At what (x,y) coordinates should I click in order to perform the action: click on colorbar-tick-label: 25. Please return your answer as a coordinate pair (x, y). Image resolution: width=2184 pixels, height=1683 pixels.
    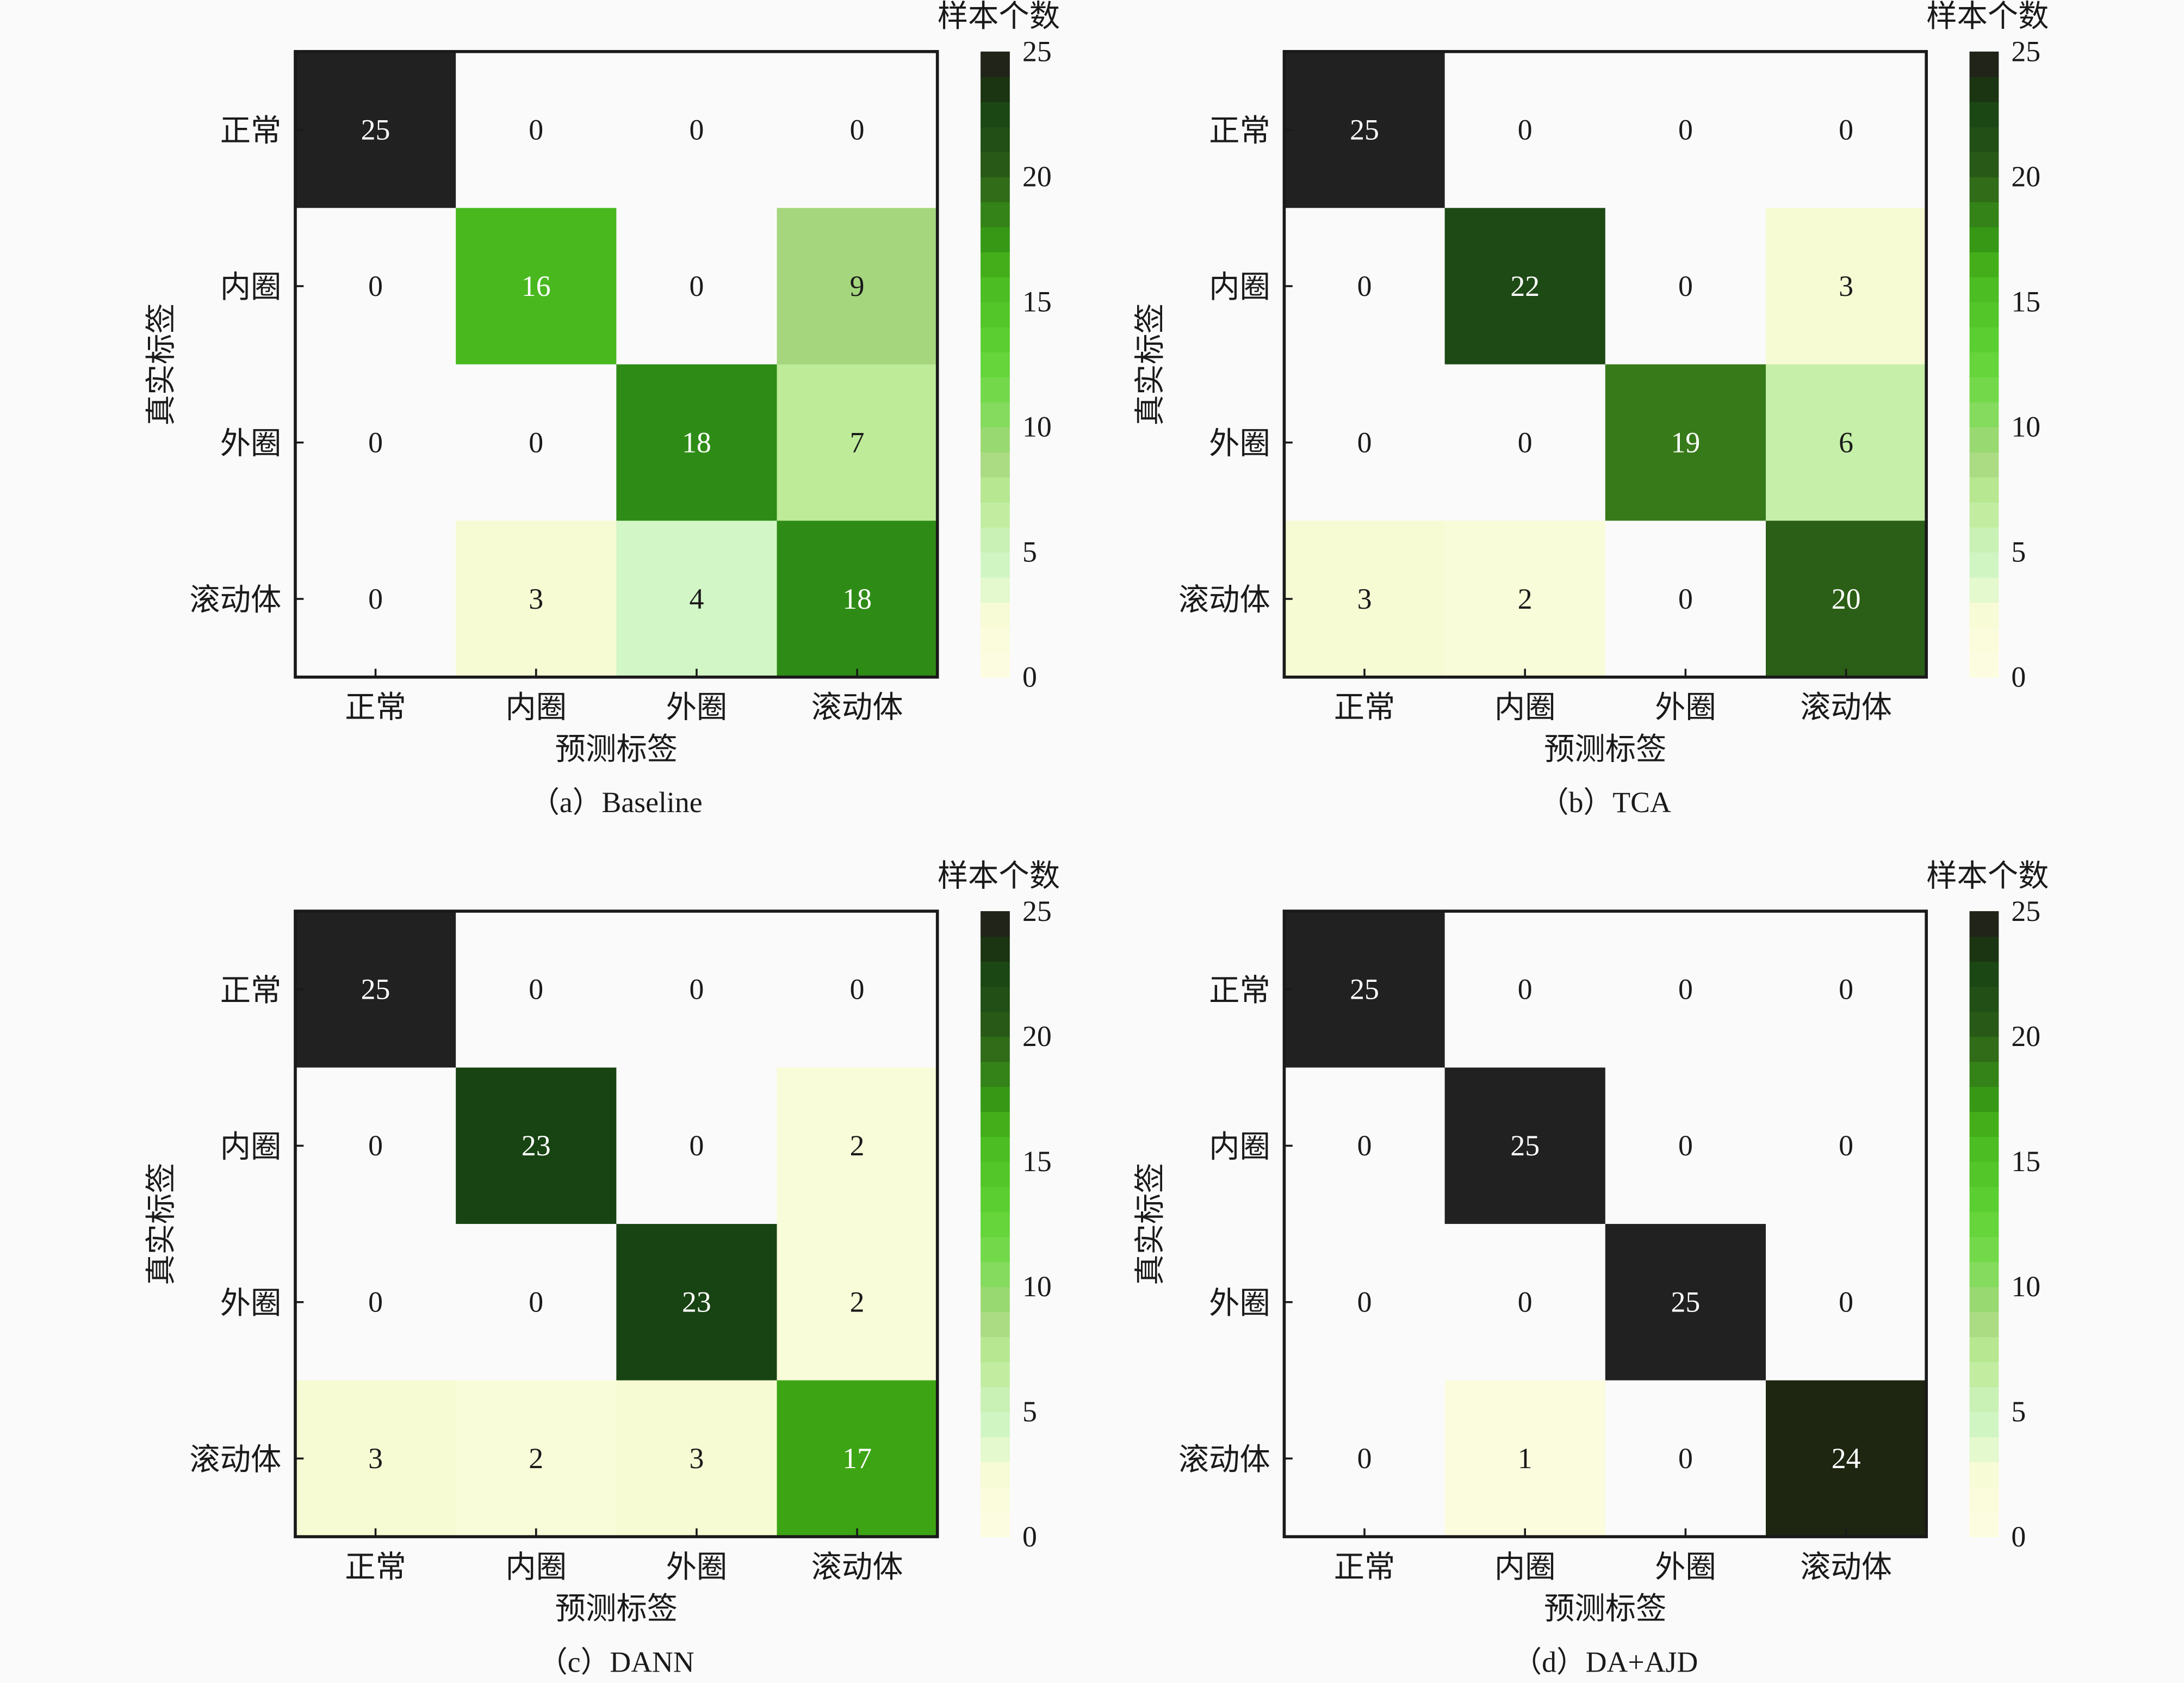
    Looking at the image, I should click on (1037, 911).